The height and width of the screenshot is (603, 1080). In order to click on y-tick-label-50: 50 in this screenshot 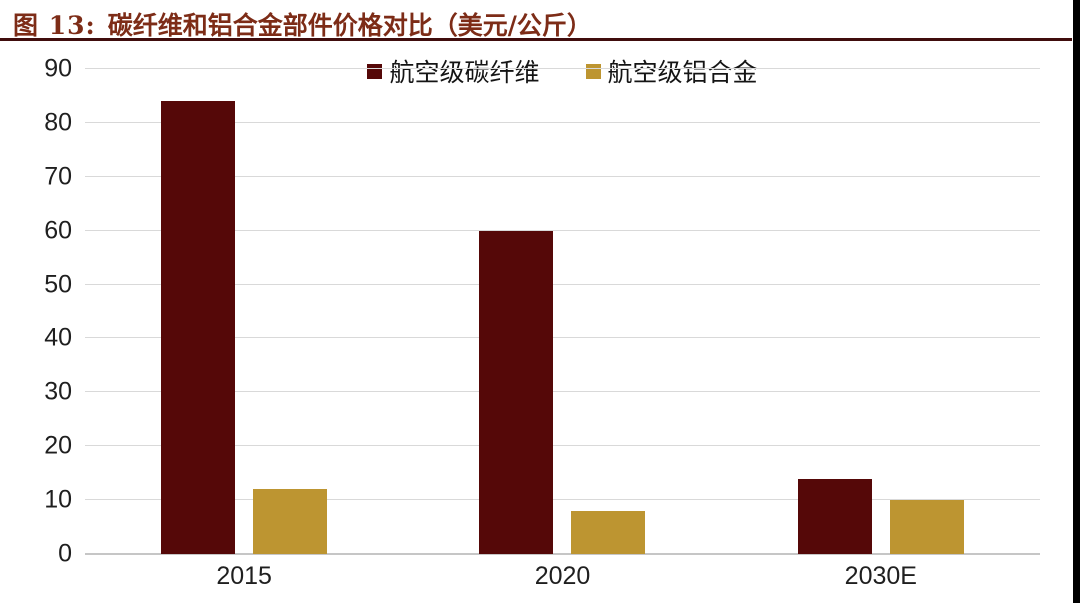, I will do `click(58, 284)`.